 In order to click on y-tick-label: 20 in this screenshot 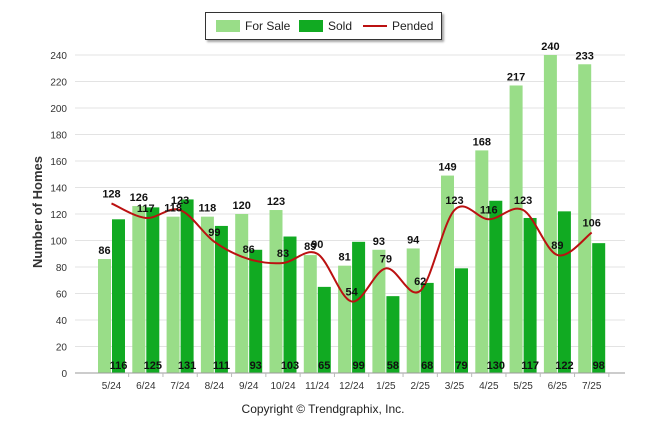, I will do `click(62, 348)`.